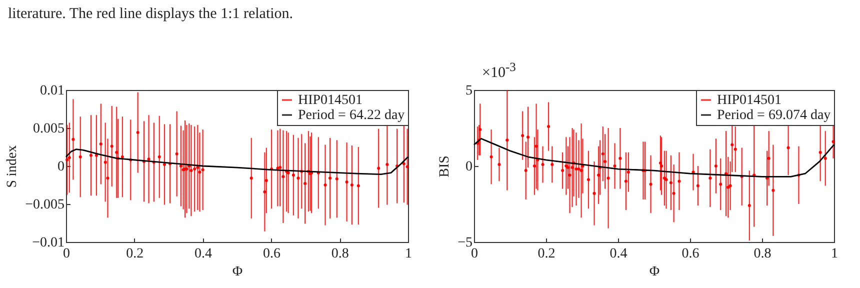 The image size is (860, 288). I want to click on text: ×10$^{-3}$, so click(499, 71).